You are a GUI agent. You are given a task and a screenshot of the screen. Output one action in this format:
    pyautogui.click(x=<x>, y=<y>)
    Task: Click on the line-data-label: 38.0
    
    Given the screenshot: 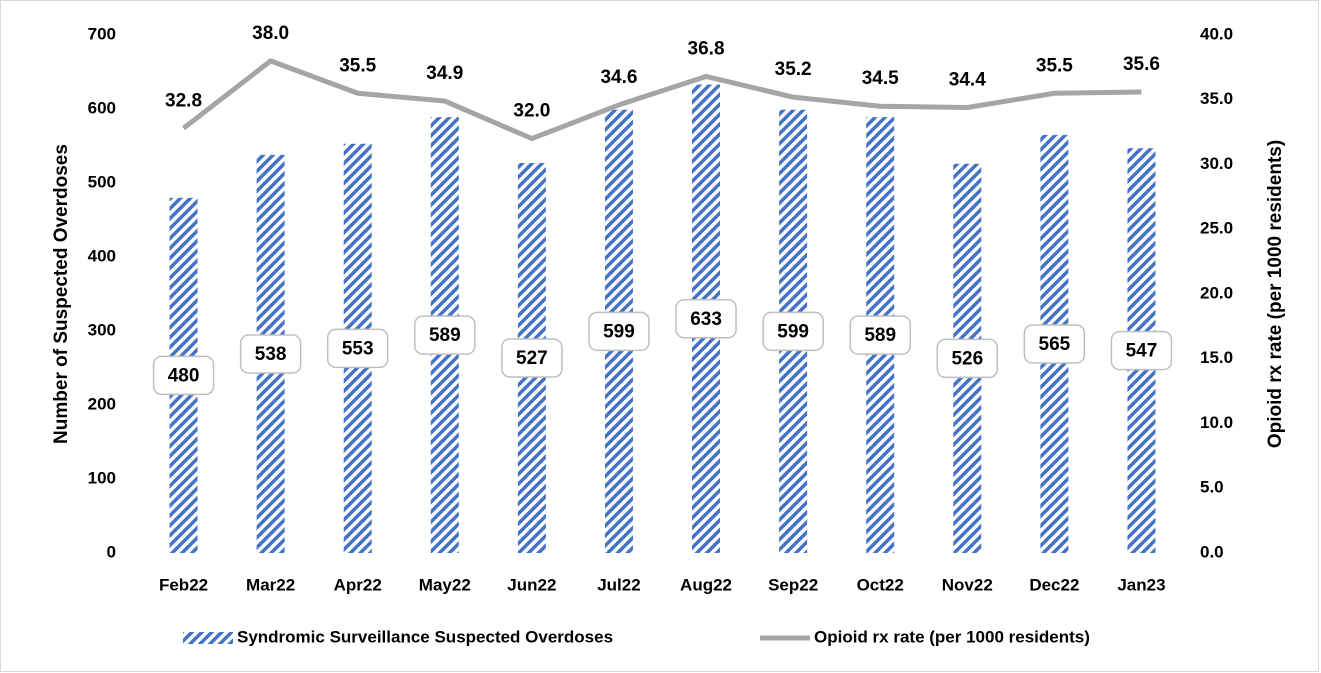 What is the action you would take?
    pyautogui.click(x=270, y=33)
    